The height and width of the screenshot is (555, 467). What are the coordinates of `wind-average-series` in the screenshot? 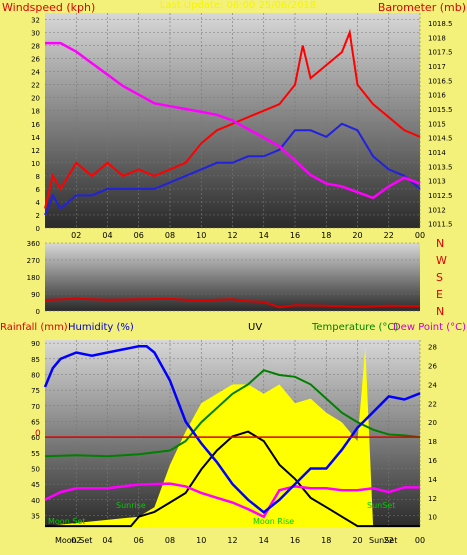 It's located at (232, 169).